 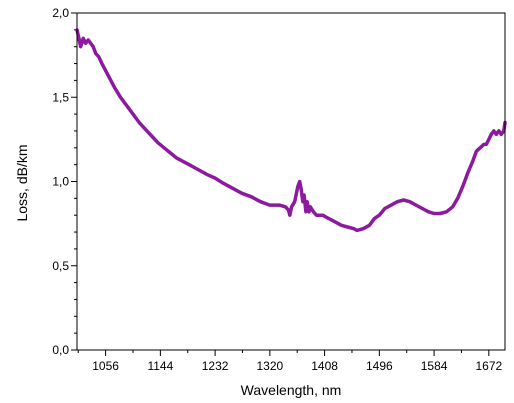 What do you see at coordinates (60, 182) in the screenshot?
I see `y-tick-label: 1,0` at bounding box center [60, 182].